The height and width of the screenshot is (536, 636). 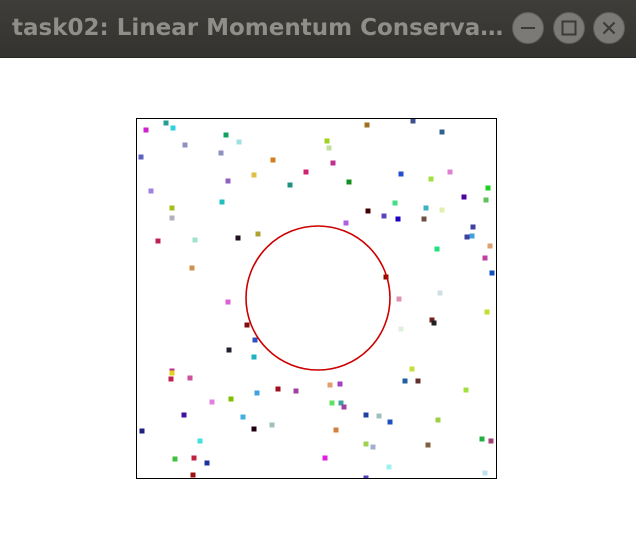 I want to click on minimize-button, so click(x=528, y=28).